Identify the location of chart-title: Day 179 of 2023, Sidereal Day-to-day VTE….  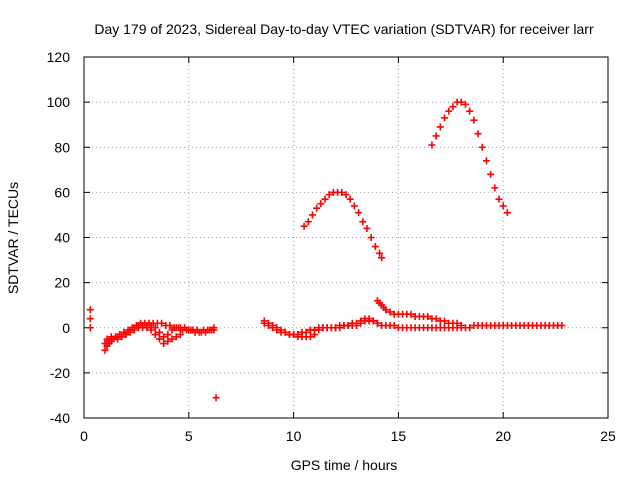
(344, 29).